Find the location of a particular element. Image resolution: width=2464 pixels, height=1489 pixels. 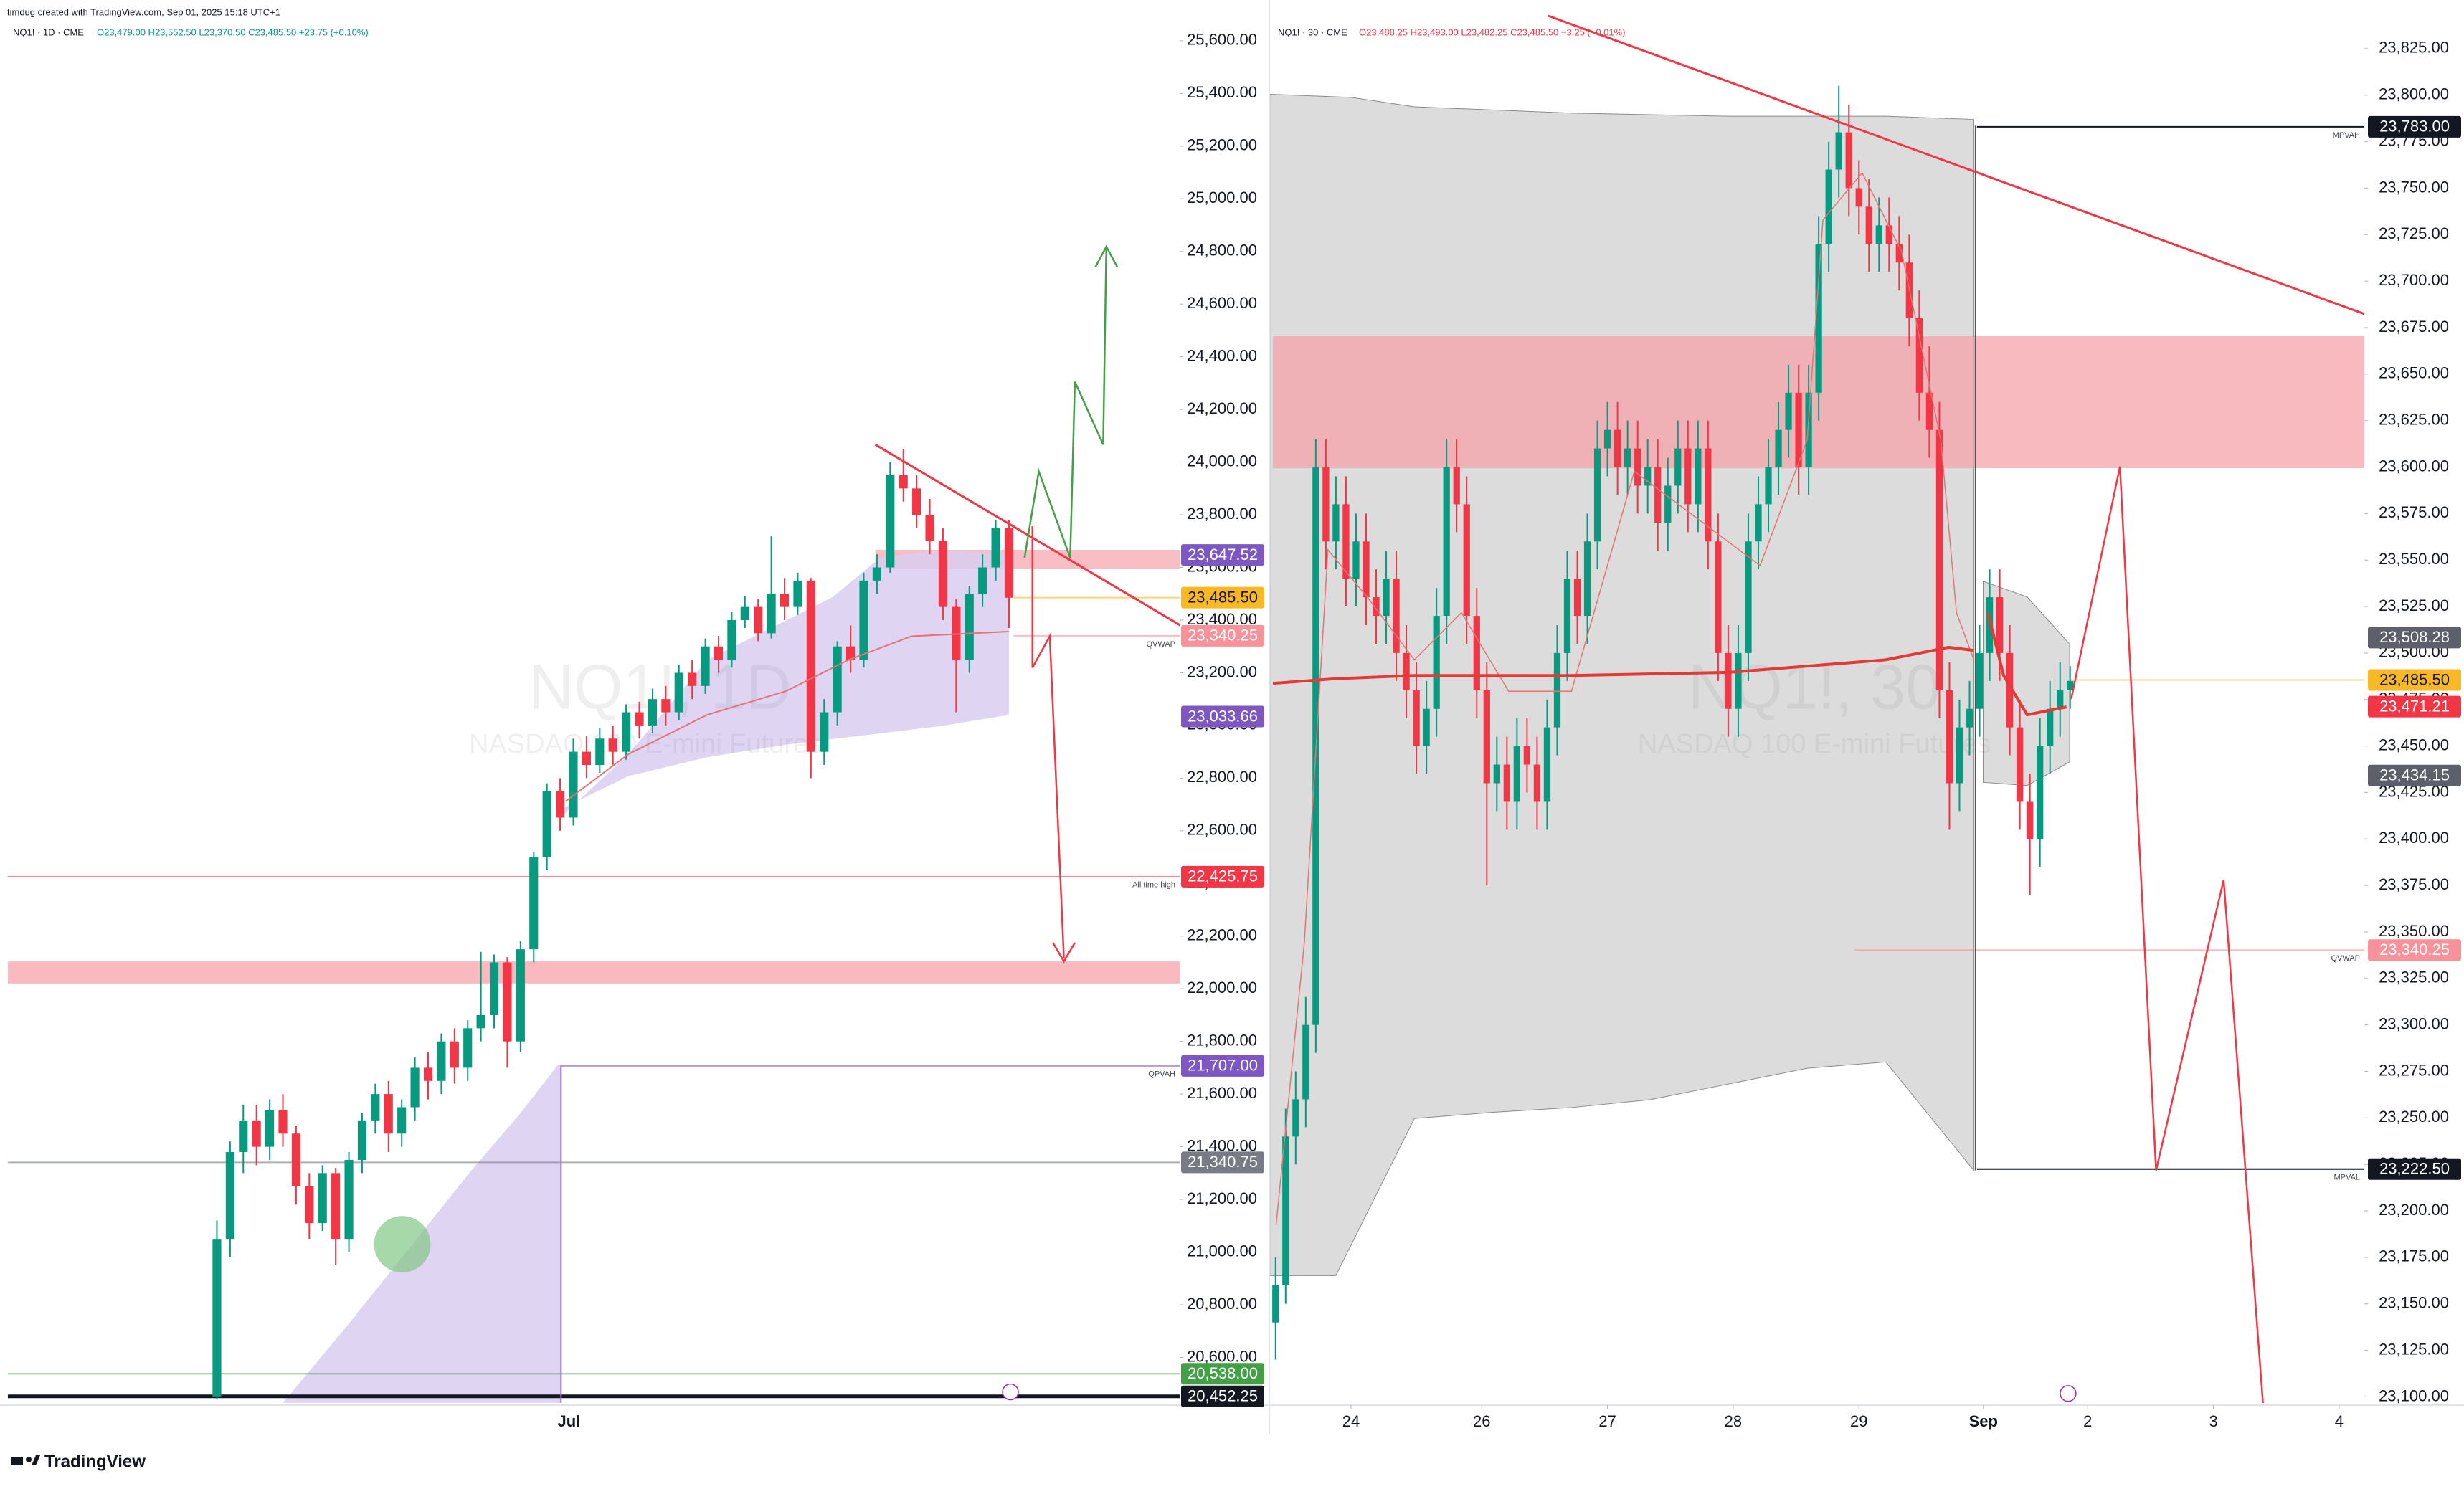

price-tag-label: 23,508.28 is located at coordinates (2414, 637).